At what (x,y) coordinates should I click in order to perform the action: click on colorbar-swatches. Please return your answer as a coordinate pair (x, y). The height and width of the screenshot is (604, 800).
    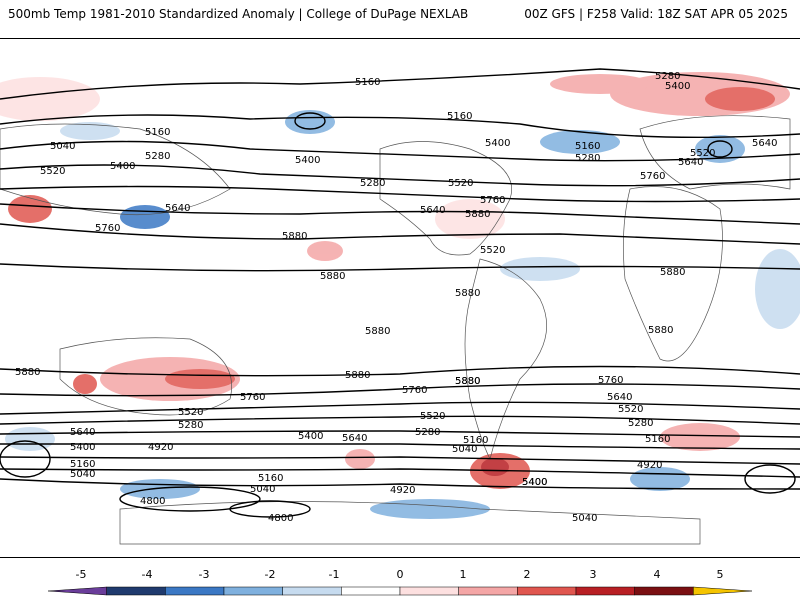
    Looking at the image, I should click on (400, 591).